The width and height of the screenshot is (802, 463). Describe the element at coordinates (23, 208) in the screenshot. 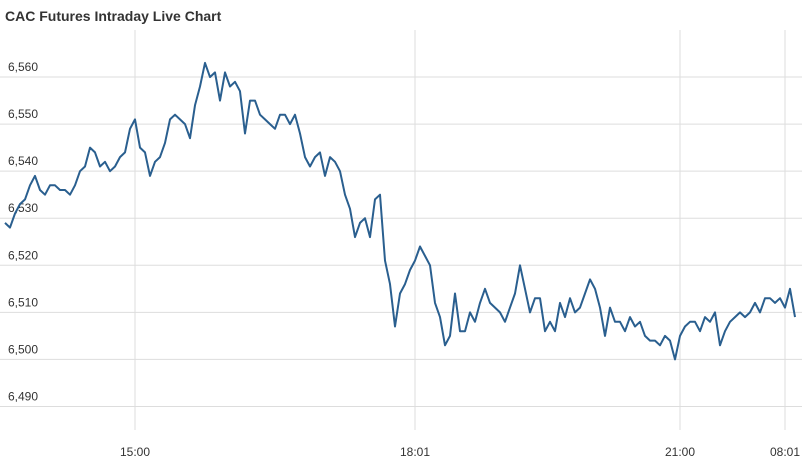

I see `y-tick-label: 6,530` at that location.